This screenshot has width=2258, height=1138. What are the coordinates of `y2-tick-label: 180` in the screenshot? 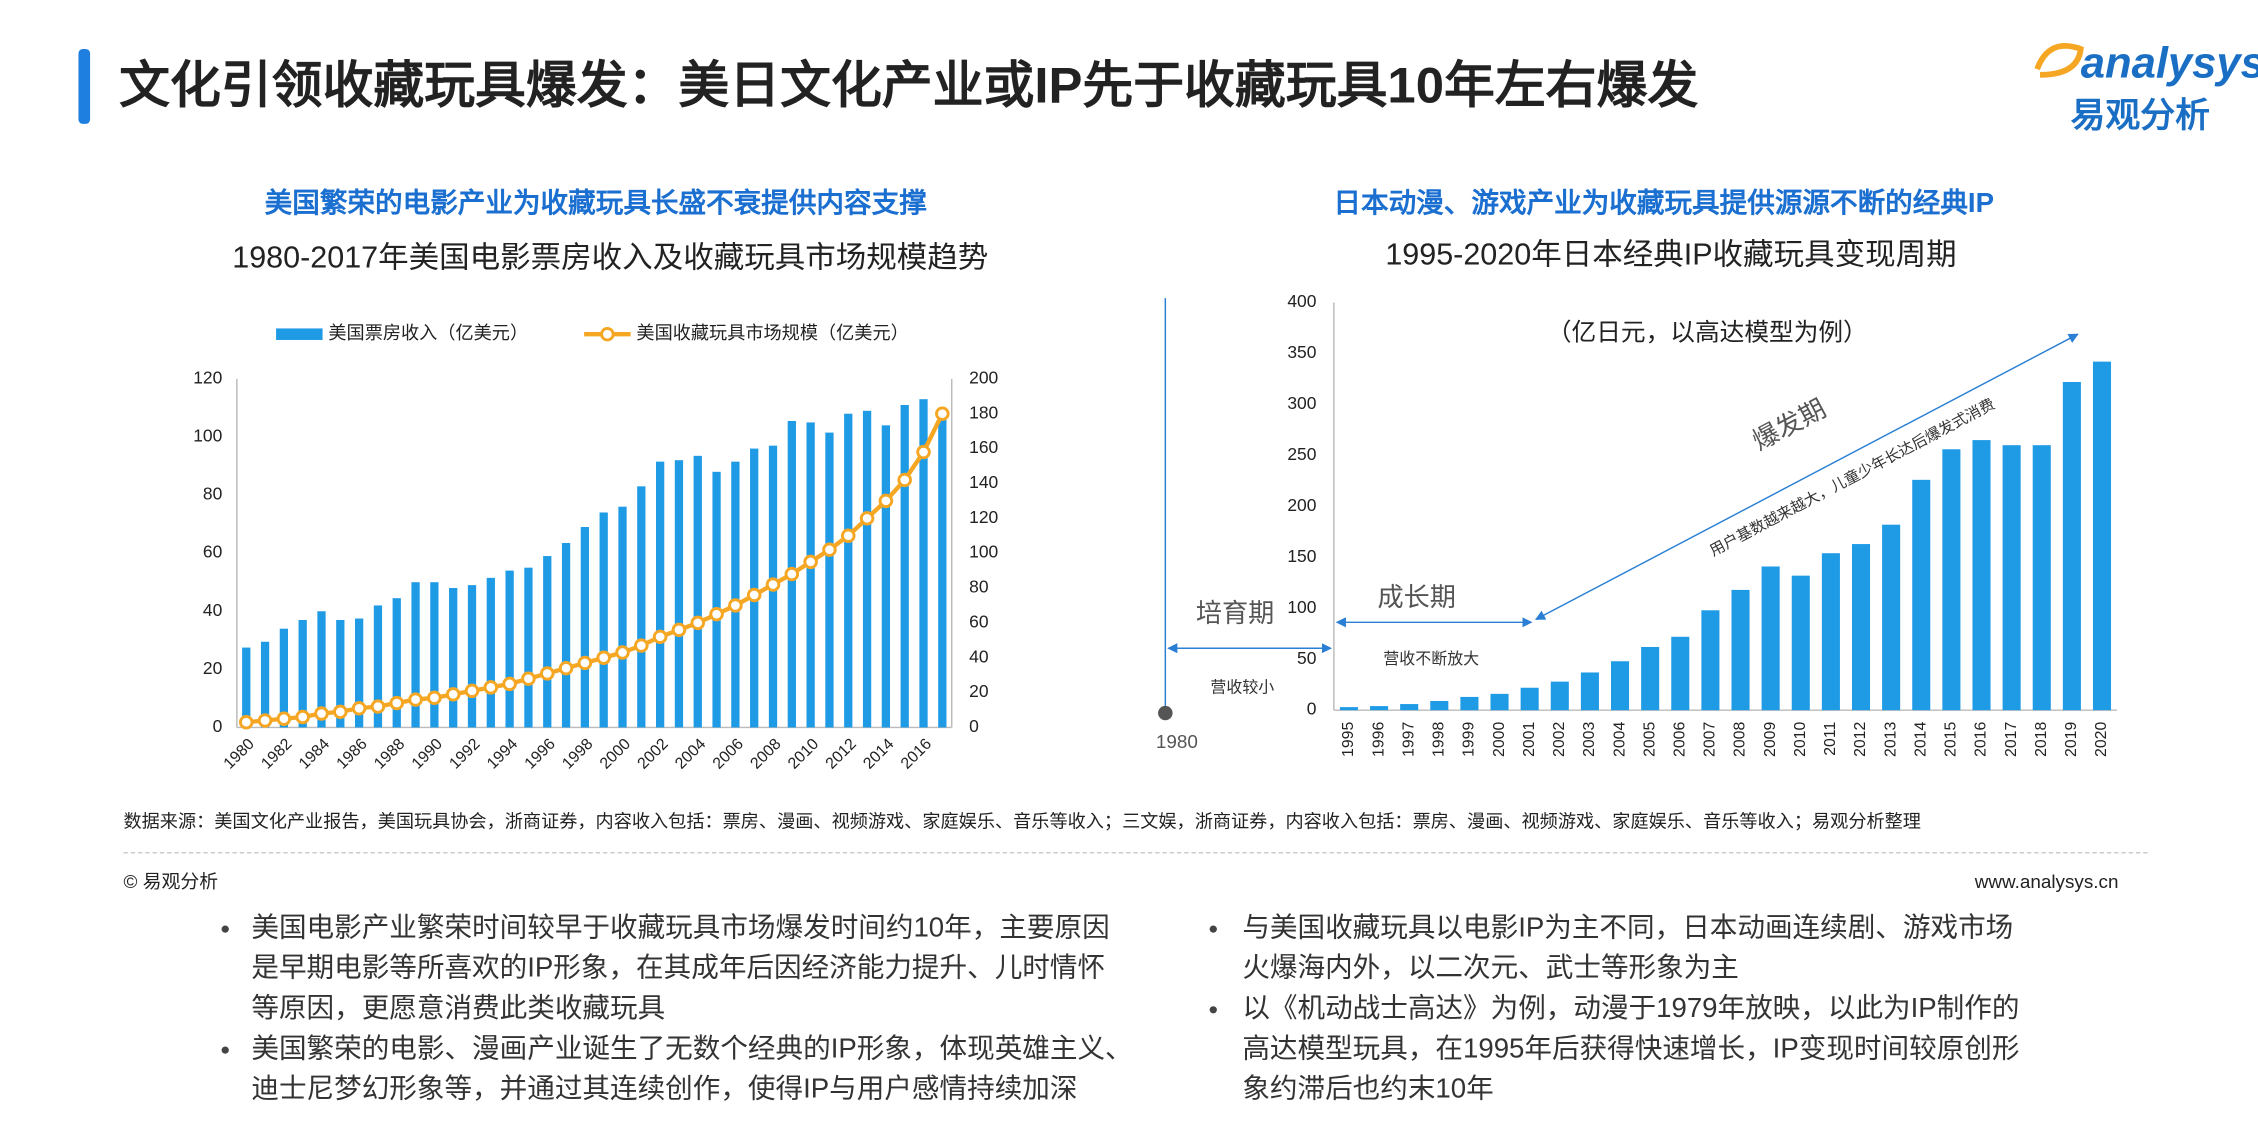 It's located at (983, 412).